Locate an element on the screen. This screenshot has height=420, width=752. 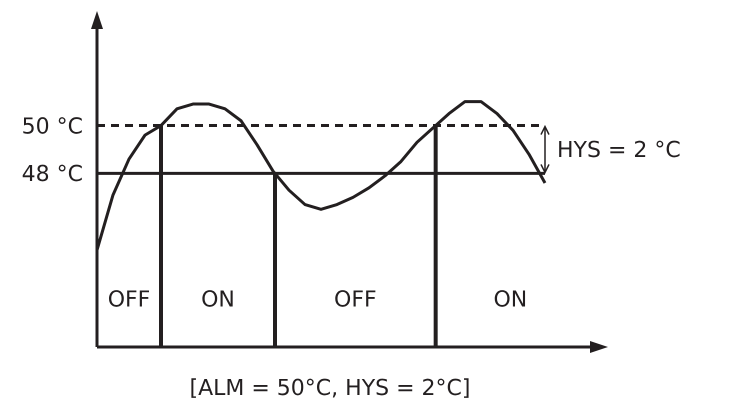
y-tick-label: 50 °C is located at coordinates (52, 127).